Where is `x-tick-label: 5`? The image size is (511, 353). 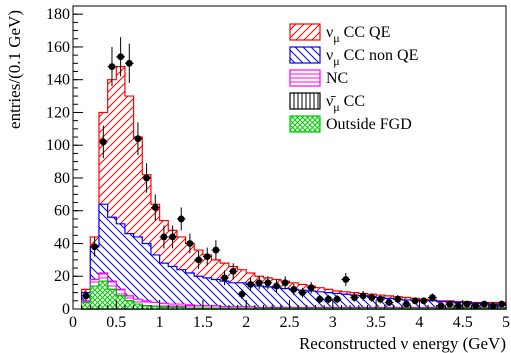
x-tick-label: 5 is located at coordinates (506, 322).